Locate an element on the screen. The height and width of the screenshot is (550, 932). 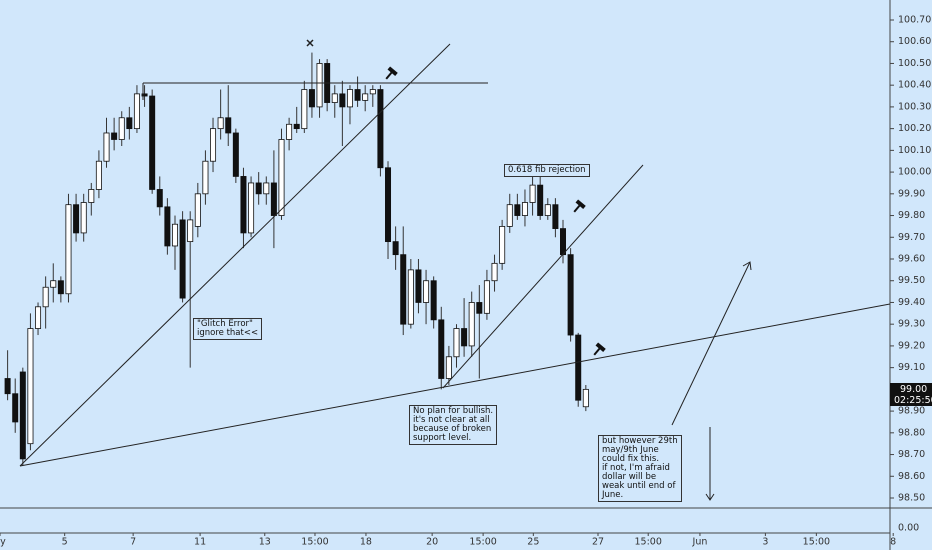
last-price-box is located at coordinates (911, 389).